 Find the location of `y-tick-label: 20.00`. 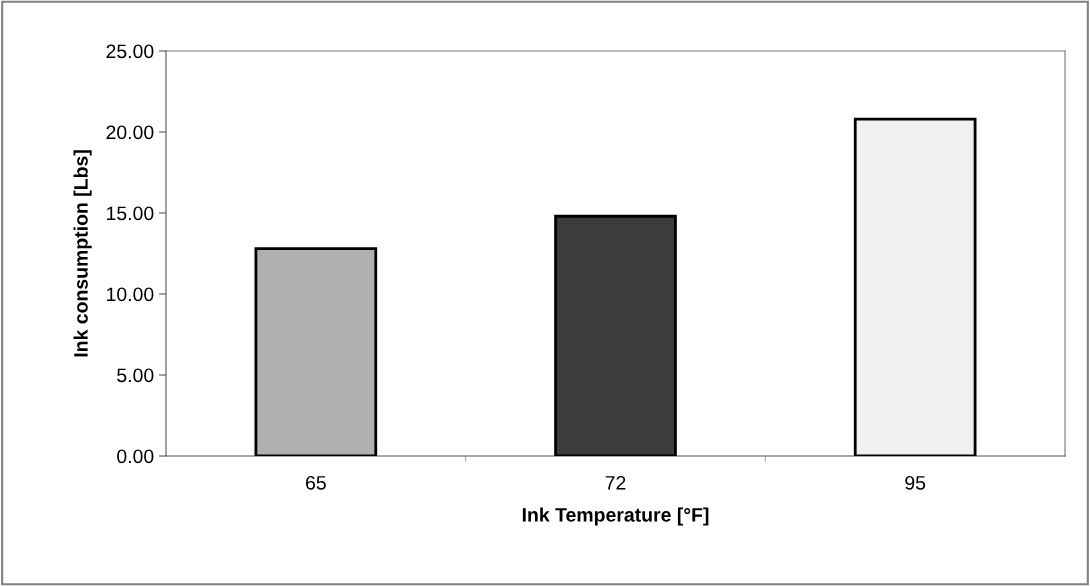

y-tick-label: 20.00 is located at coordinates (130, 132).